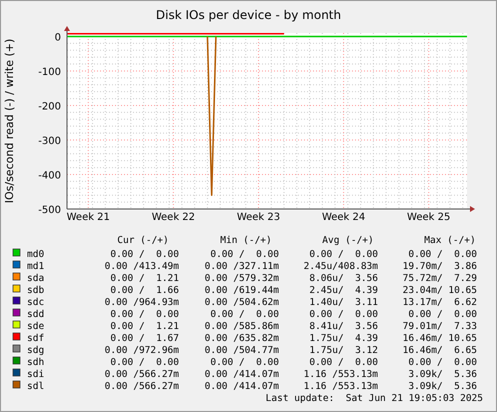  Describe the element at coordinates (428, 217) in the screenshot. I see `x-tick-label: Week 25` at that location.